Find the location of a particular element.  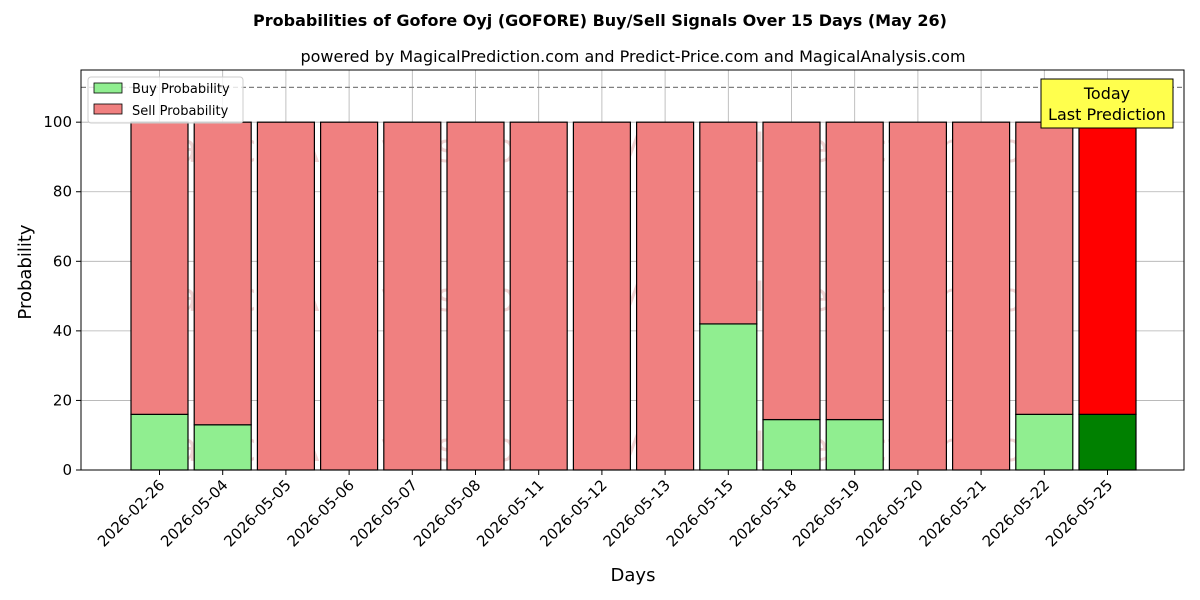

x-tick-label: 2026-05-12 is located at coordinates (573, 513).